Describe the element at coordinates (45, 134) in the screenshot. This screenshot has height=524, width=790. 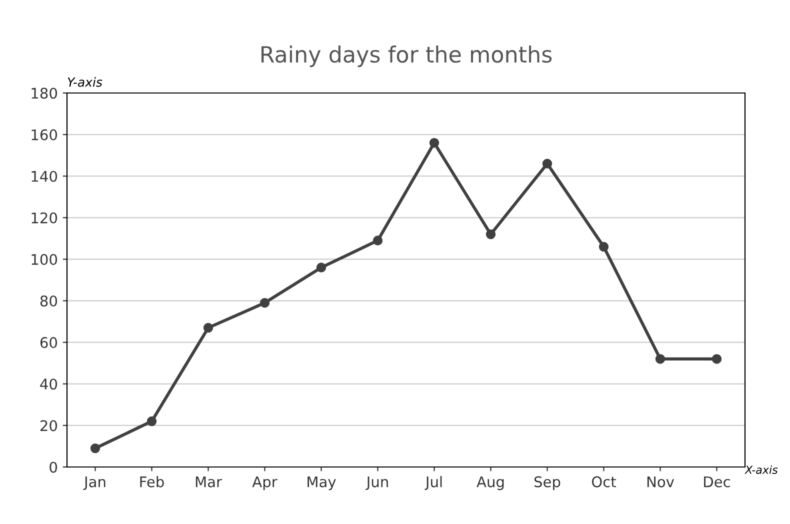
I see `y-tick-label: 160` at that location.